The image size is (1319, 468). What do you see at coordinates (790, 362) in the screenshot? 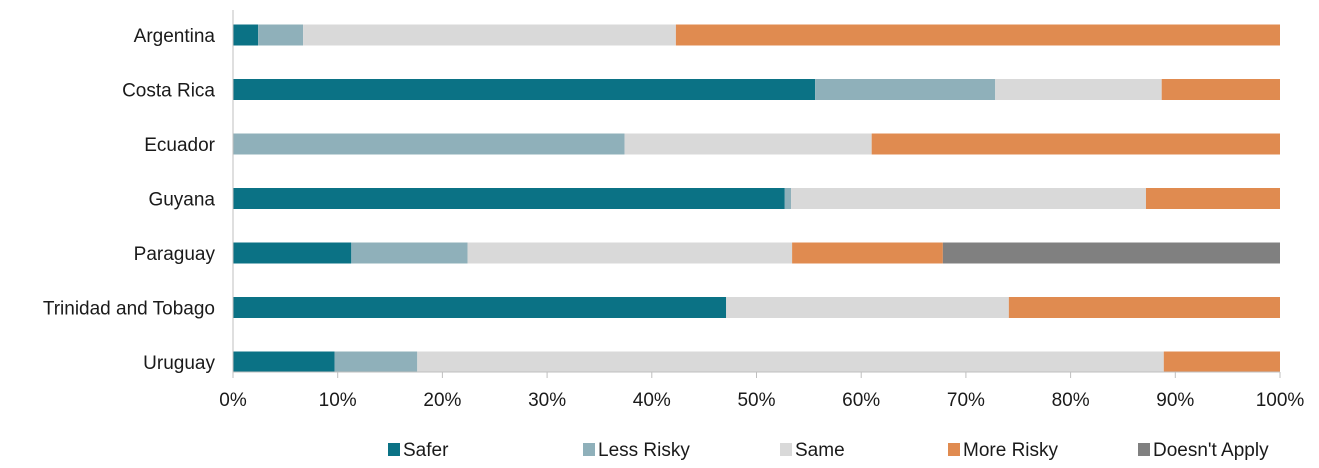
I see `bar-segment-uruguay-same` at bounding box center [790, 362].